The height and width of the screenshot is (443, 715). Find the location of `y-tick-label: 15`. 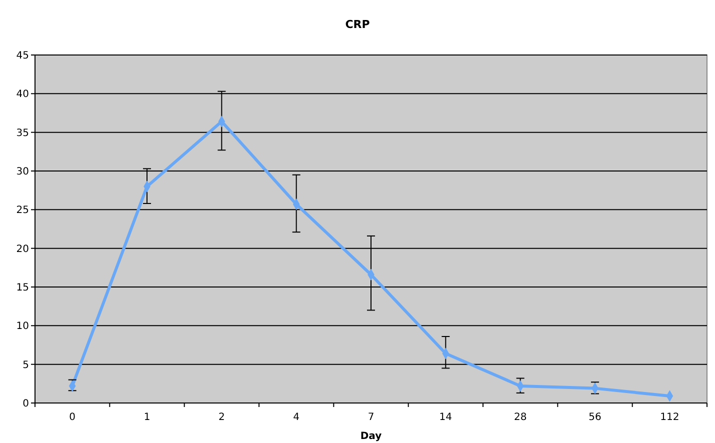

y-tick-label: 15 is located at coordinates (22, 288).